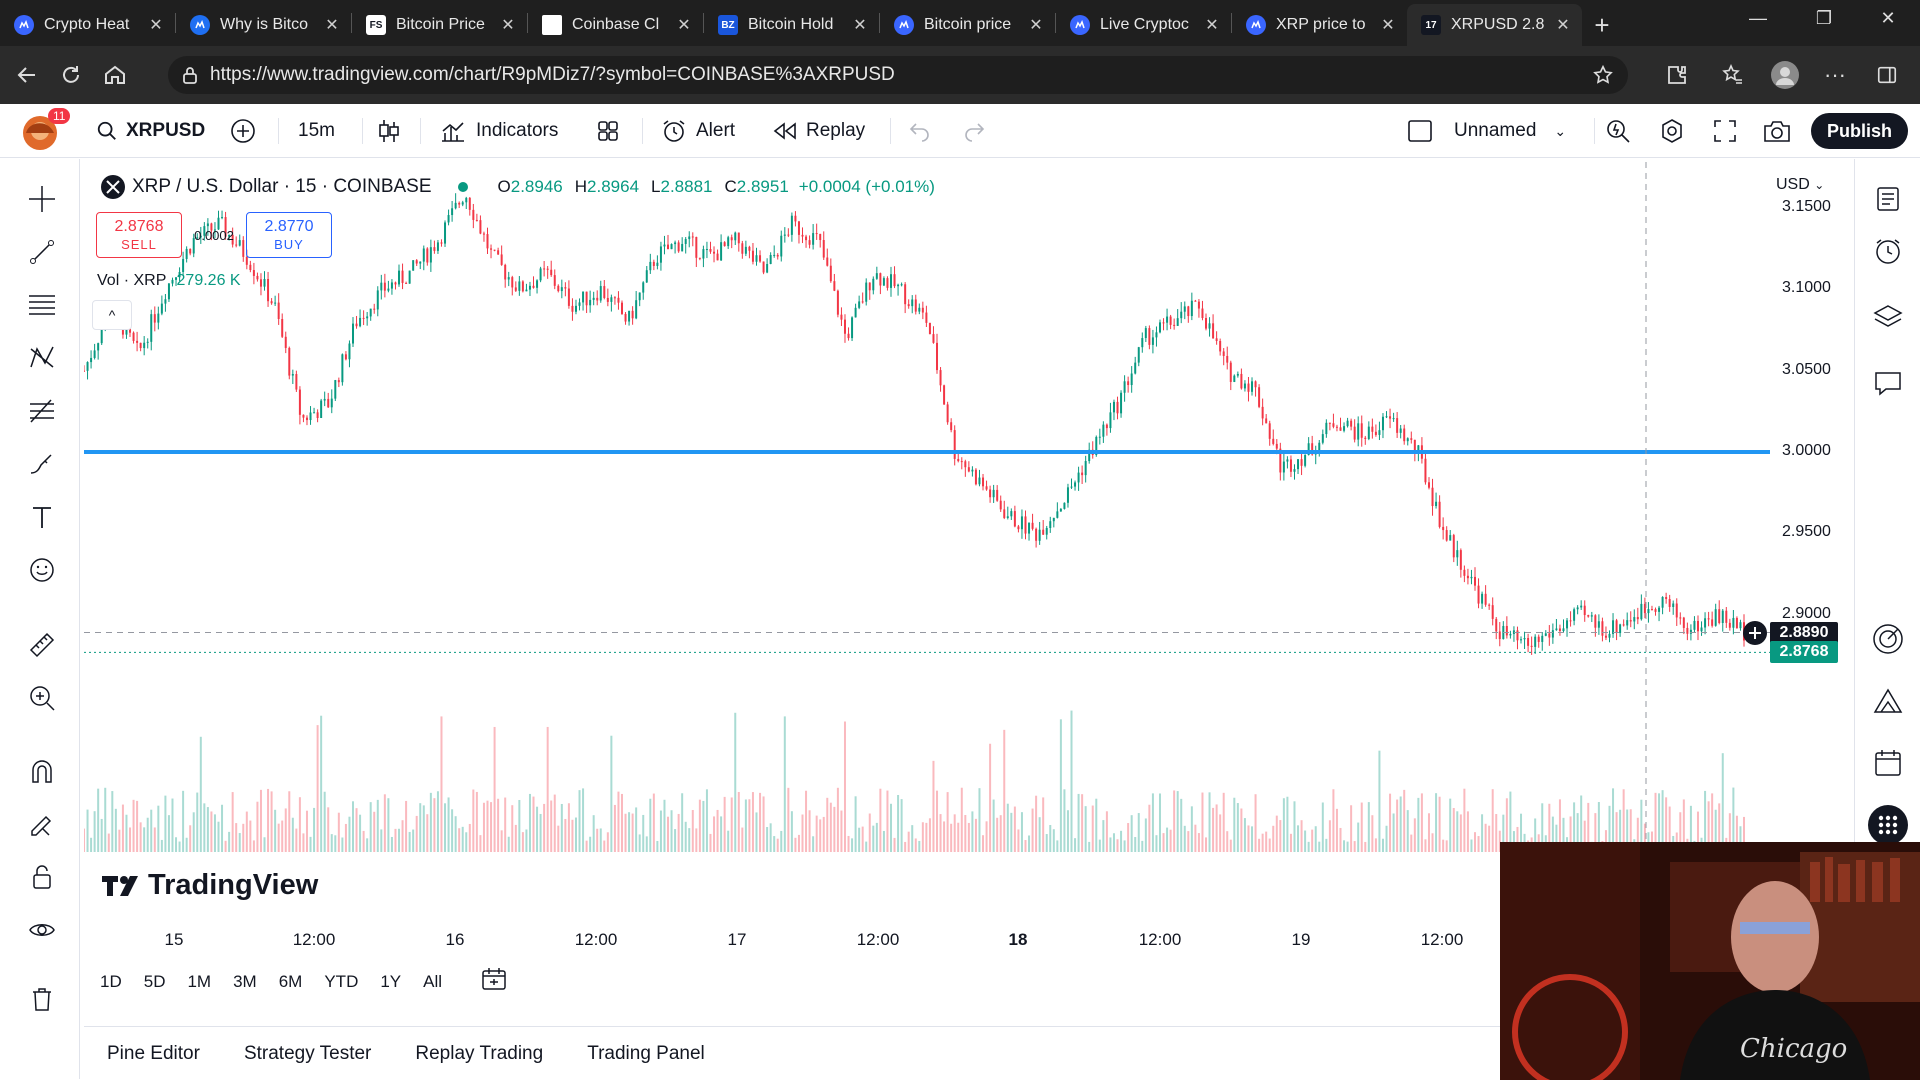 The height and width of the screenshot is (1080, 1920). What do you see at coordinates (433, 981) in the screenshot?
I see `range-button: All` at bounding box center [433, 981].